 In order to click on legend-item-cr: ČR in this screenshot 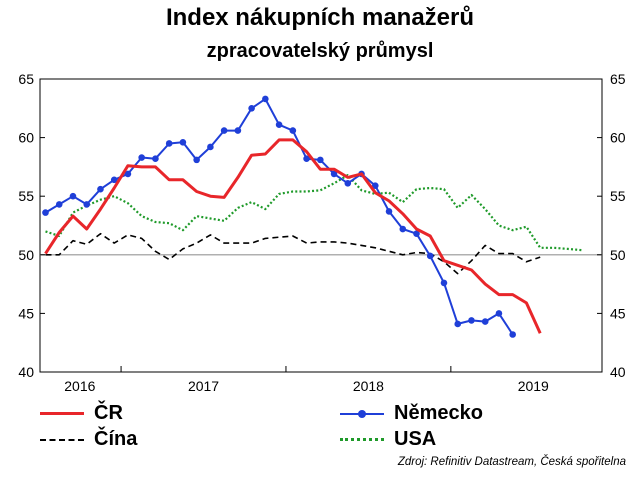, I will do `click(81, 413)`.